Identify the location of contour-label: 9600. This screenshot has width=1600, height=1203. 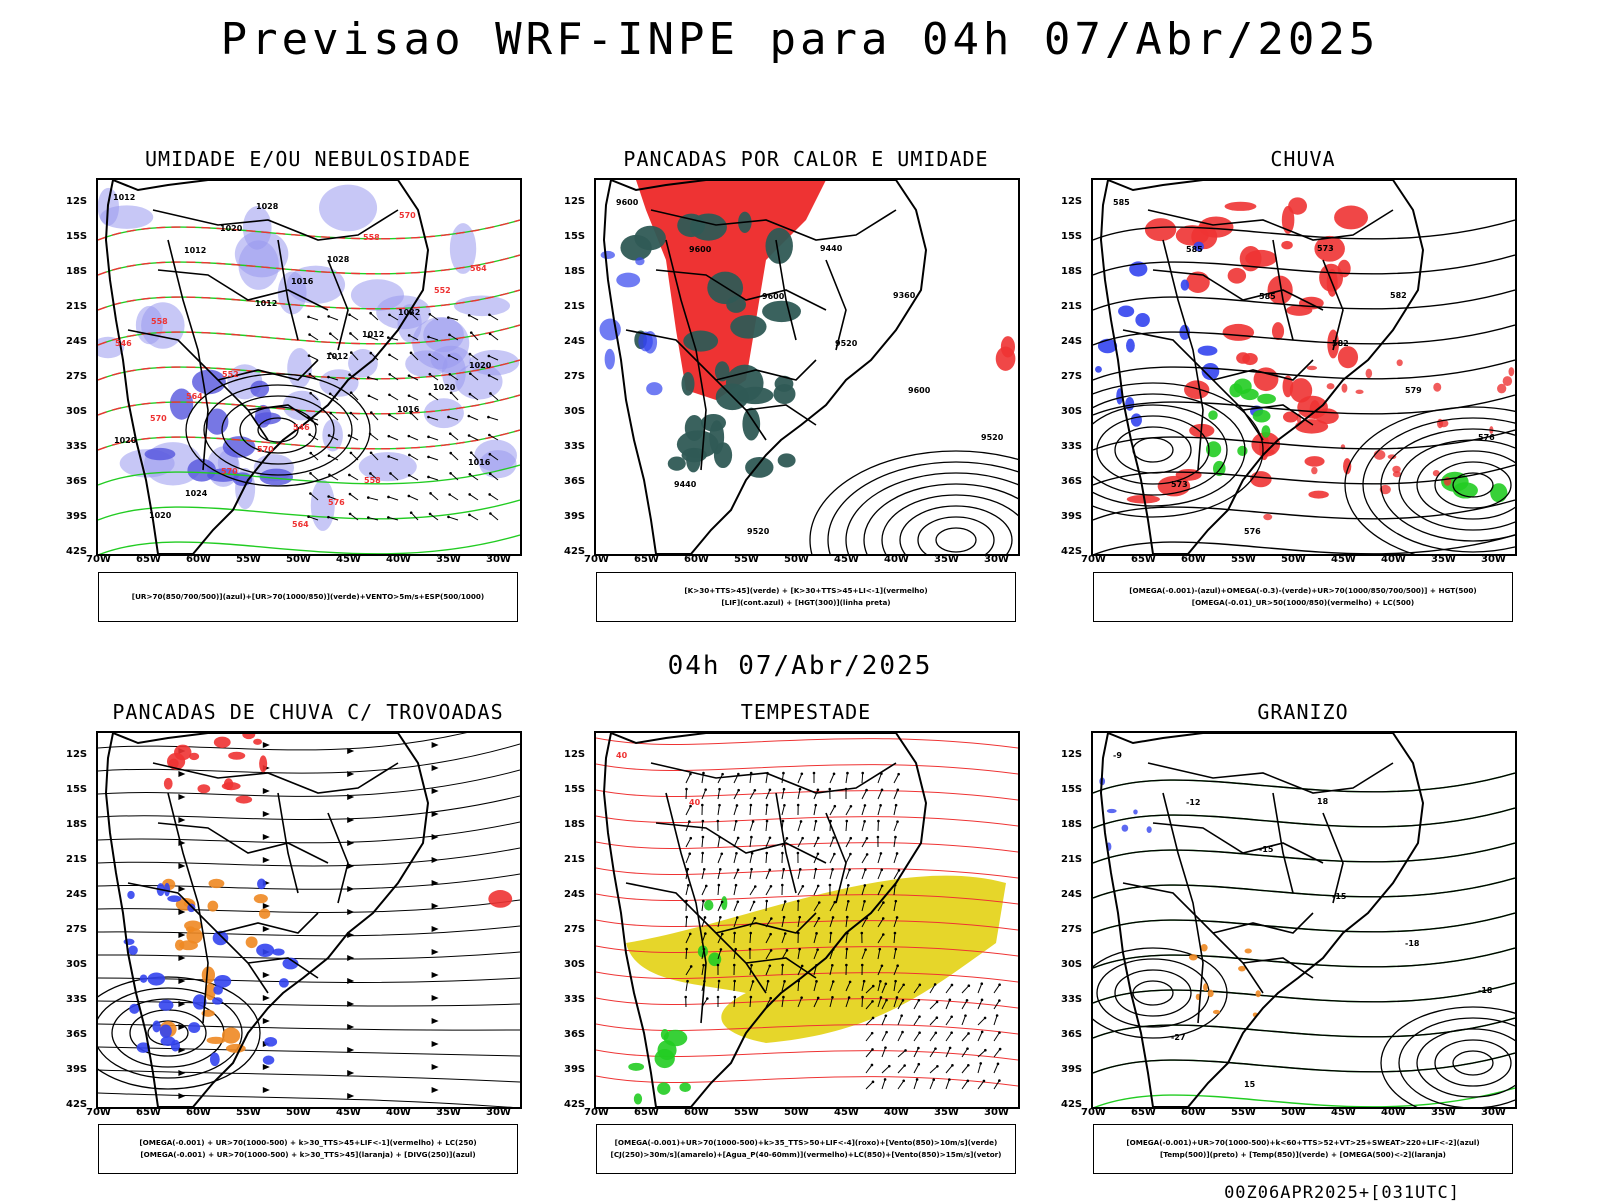
(627, 202).